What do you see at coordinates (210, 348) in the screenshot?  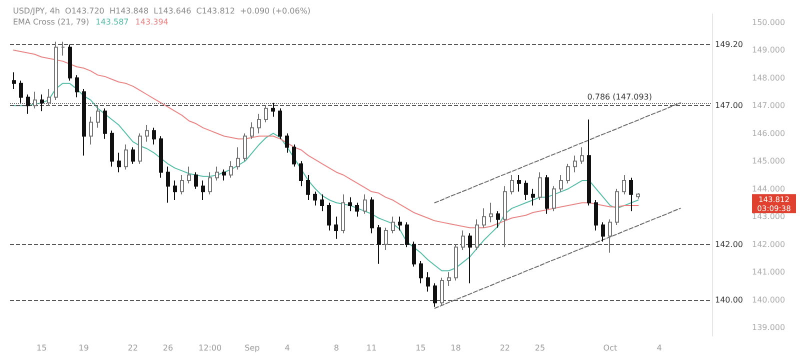 I see `x-tick-label: 12:00` at bounding box center [210, 348].